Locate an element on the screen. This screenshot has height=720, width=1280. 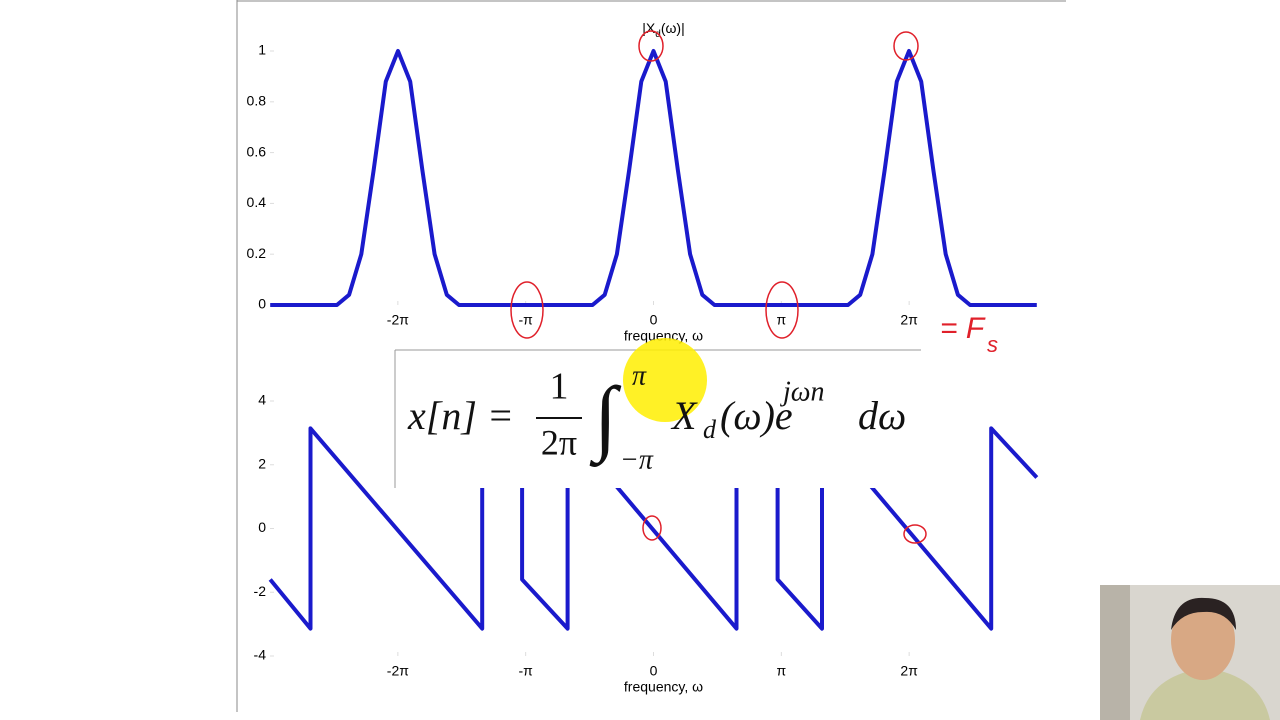
y-tick-label: -2 is located at coordinates (260, 591).